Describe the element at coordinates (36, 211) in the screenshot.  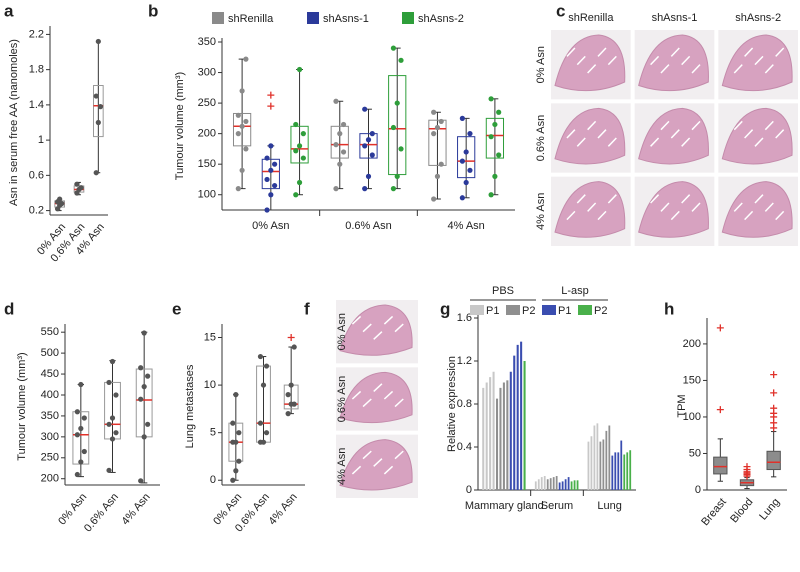
I see `y-tick-label: 0.2` at that location.